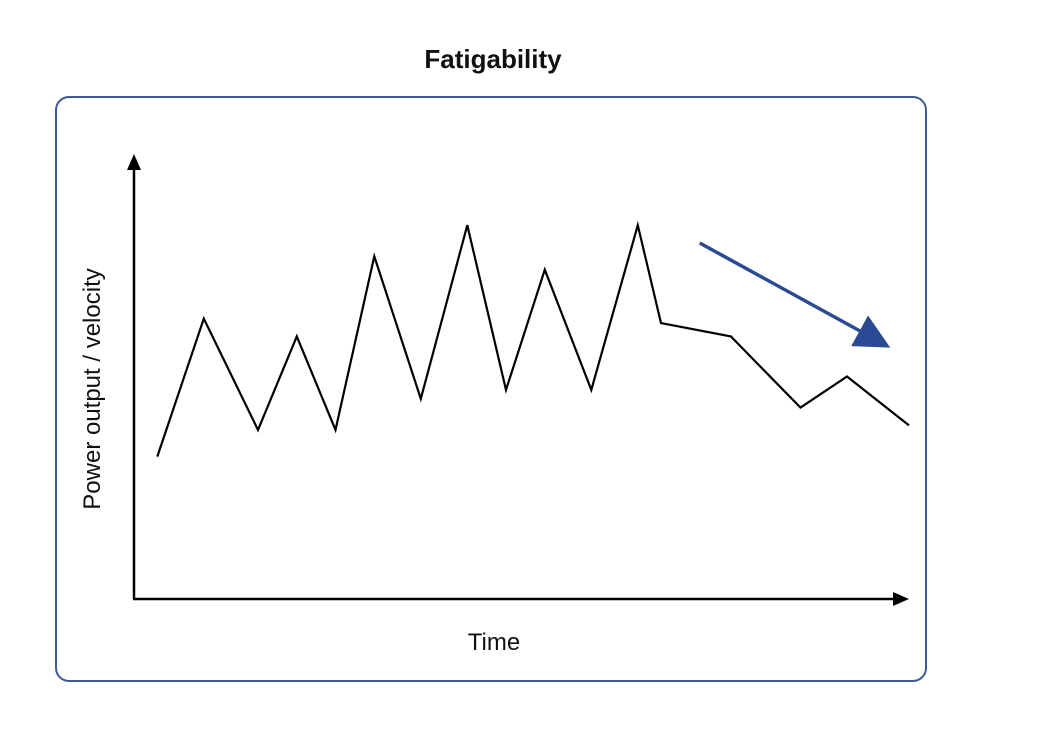 The image size is (1040, 744). I want to click on chart-title: Fatigability, so click(493, 59).